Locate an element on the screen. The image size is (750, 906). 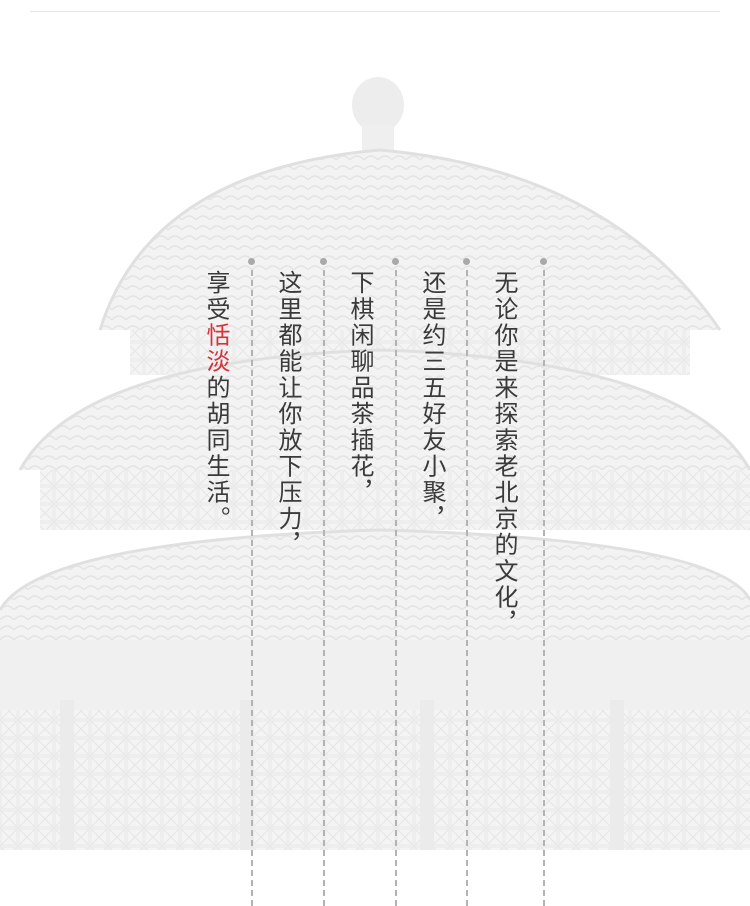
text-column-3: 下棋闲聊品茶插花， is located at coordinates (360, 388).